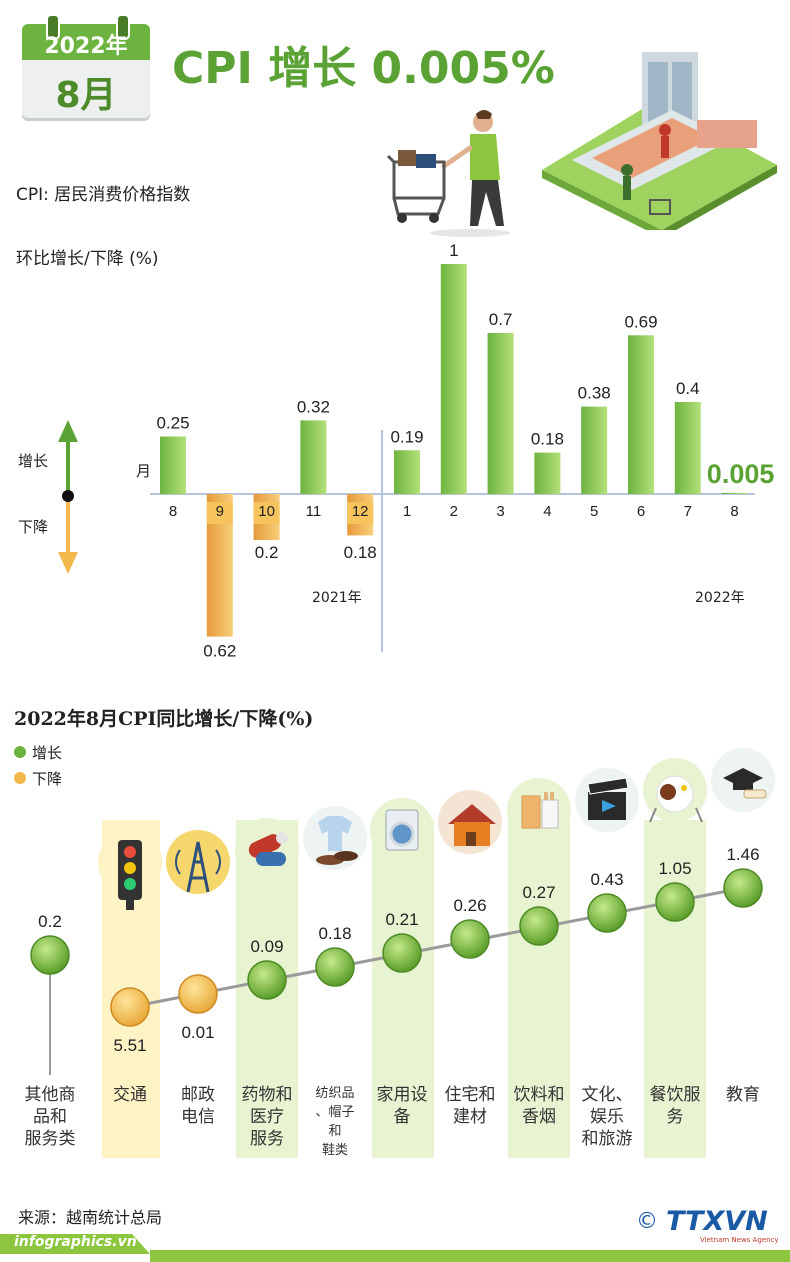 This screenshot has height=1262, width=790. What do you see at coordinates (68, 496) in the screenshot?
I see `zero-dot` at bounding box center [68, 496].